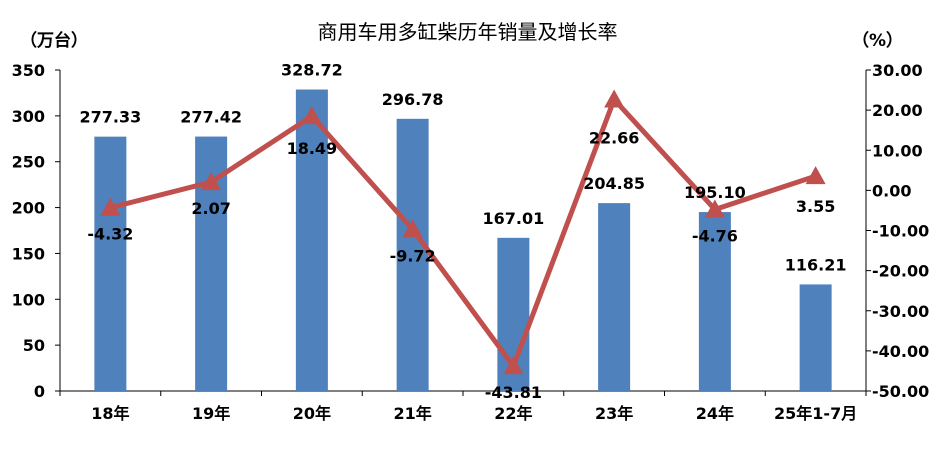  Describe the element at coordinates (897, 70) in the screenshot. I see `right-tick-label: 30.00` at that location.